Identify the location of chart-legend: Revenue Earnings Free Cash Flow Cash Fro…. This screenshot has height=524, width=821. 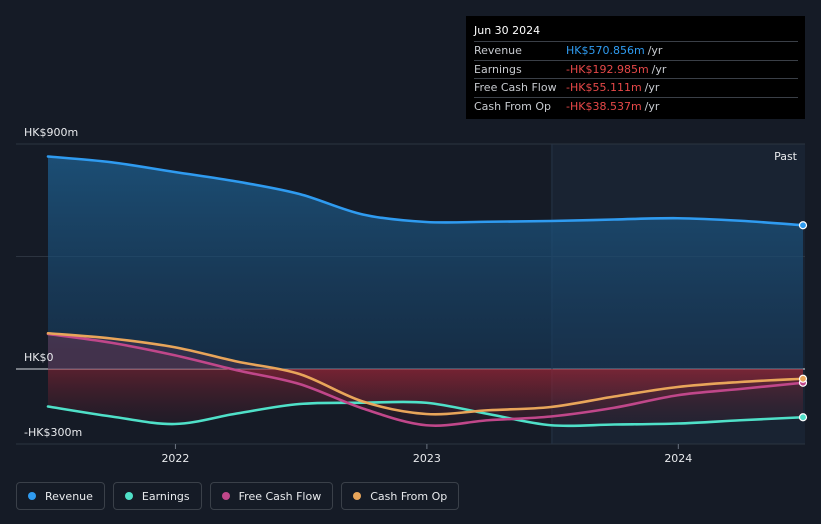
(238, 496).